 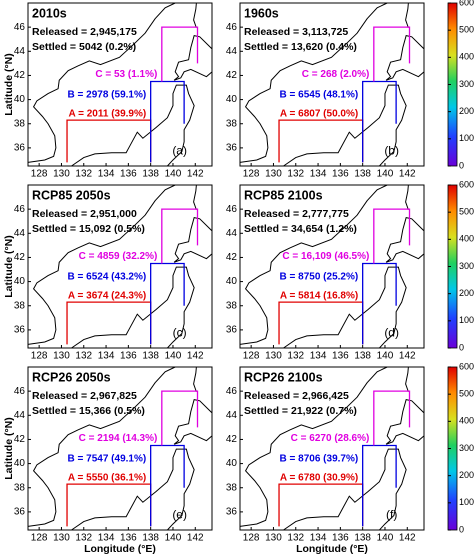 I want to click on panel-title: RCP85 2100s, so click(x=283, y=195).